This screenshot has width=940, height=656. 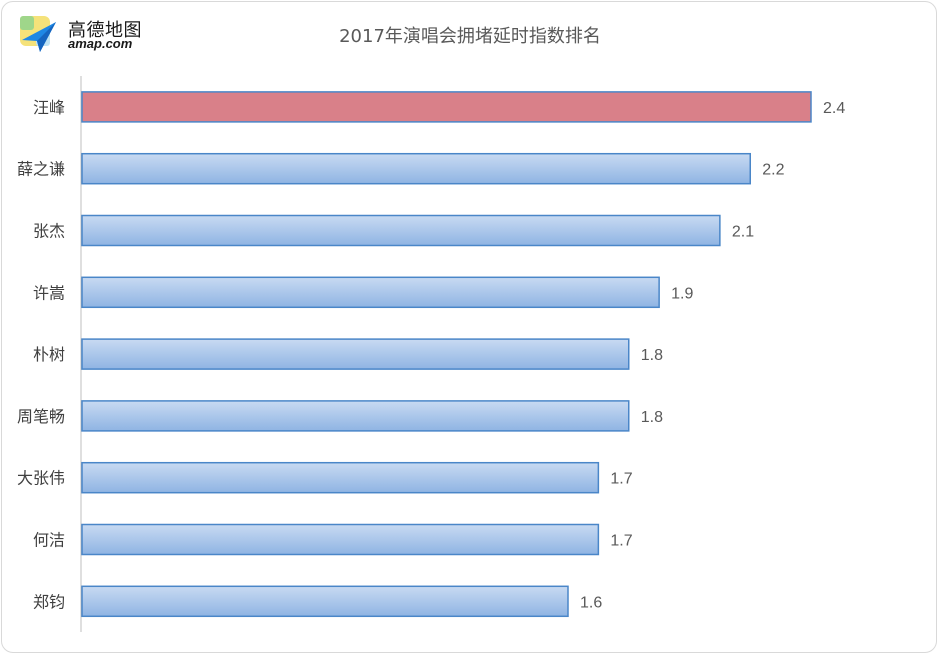 What do you see at coordinates (41, 478) in the screenshot?
I see `category-label: 大张伟` at bounding box center [41, 478].